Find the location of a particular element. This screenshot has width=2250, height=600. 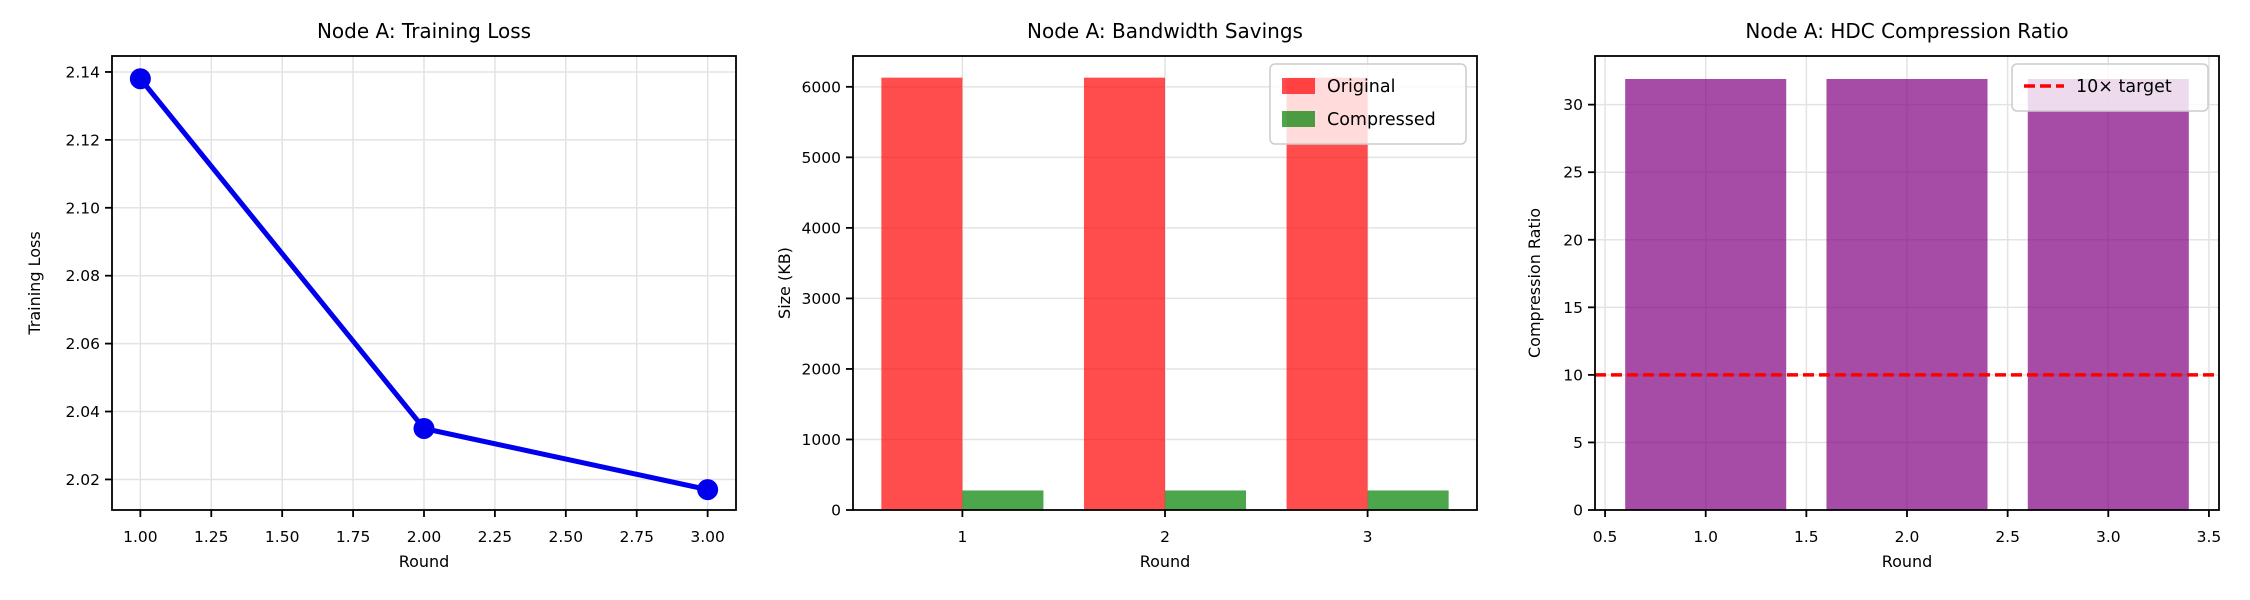

y-tick-label: 1000 is located at coordinates (821, 440).